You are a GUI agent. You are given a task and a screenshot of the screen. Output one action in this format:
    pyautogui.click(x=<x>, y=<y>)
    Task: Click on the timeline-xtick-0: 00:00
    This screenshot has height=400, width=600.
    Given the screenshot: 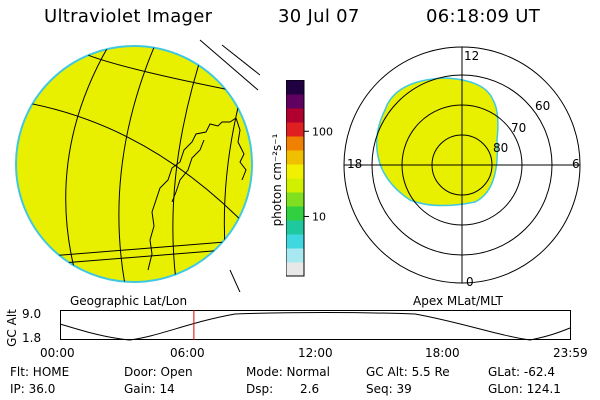 What is the action you would take?
    pyautogui.click(x=57, y=353)
    